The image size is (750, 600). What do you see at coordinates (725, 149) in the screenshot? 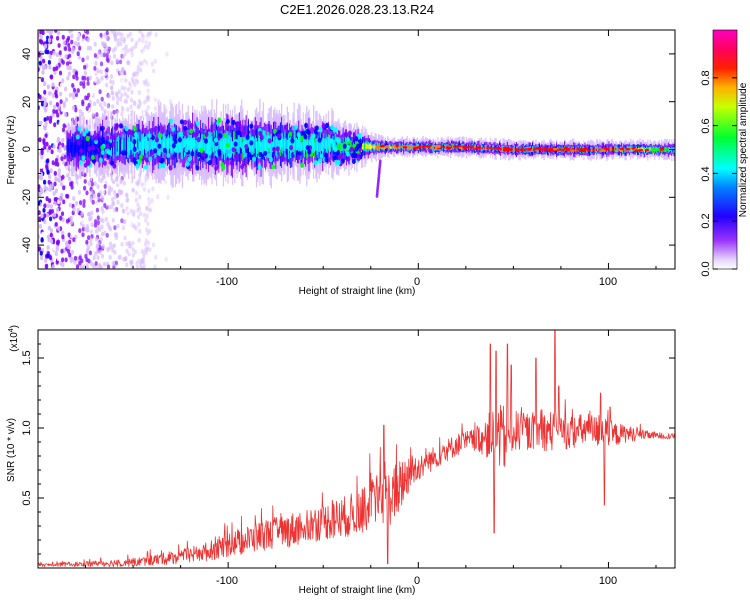
I see `colorbar-frame` at bounding box center [725, 149].